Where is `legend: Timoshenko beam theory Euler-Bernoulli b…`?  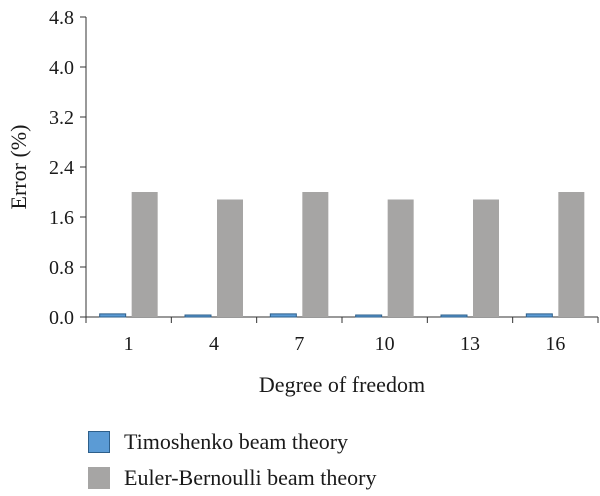 legend: Timoshenko beam theory Euler-Bernoulli b… is located at coordinates (232, 460).